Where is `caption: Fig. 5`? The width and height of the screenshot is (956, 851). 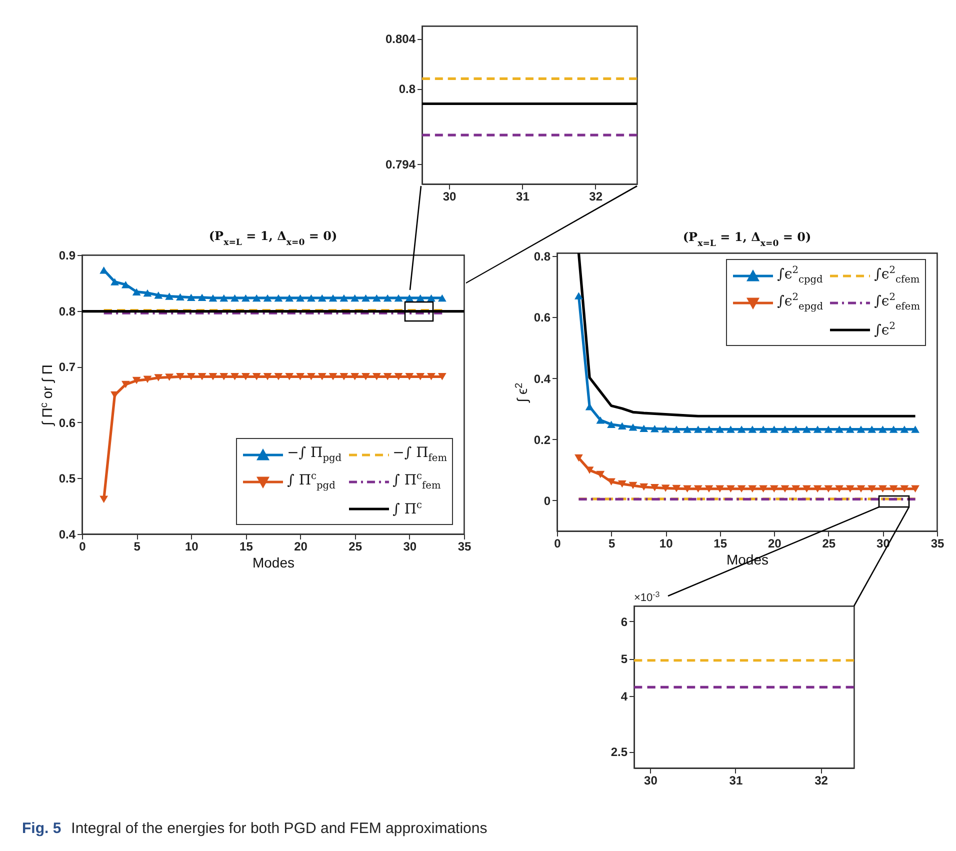
caption: Fig. 5 is located at coordinates (42, 828).